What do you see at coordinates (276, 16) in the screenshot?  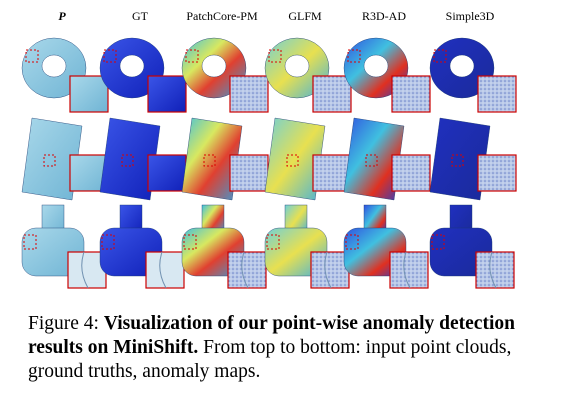 I see `column-headers: P GT PatchCore-PM GLFM R3D-AD Simple3D` at bounding box center [276, 16].